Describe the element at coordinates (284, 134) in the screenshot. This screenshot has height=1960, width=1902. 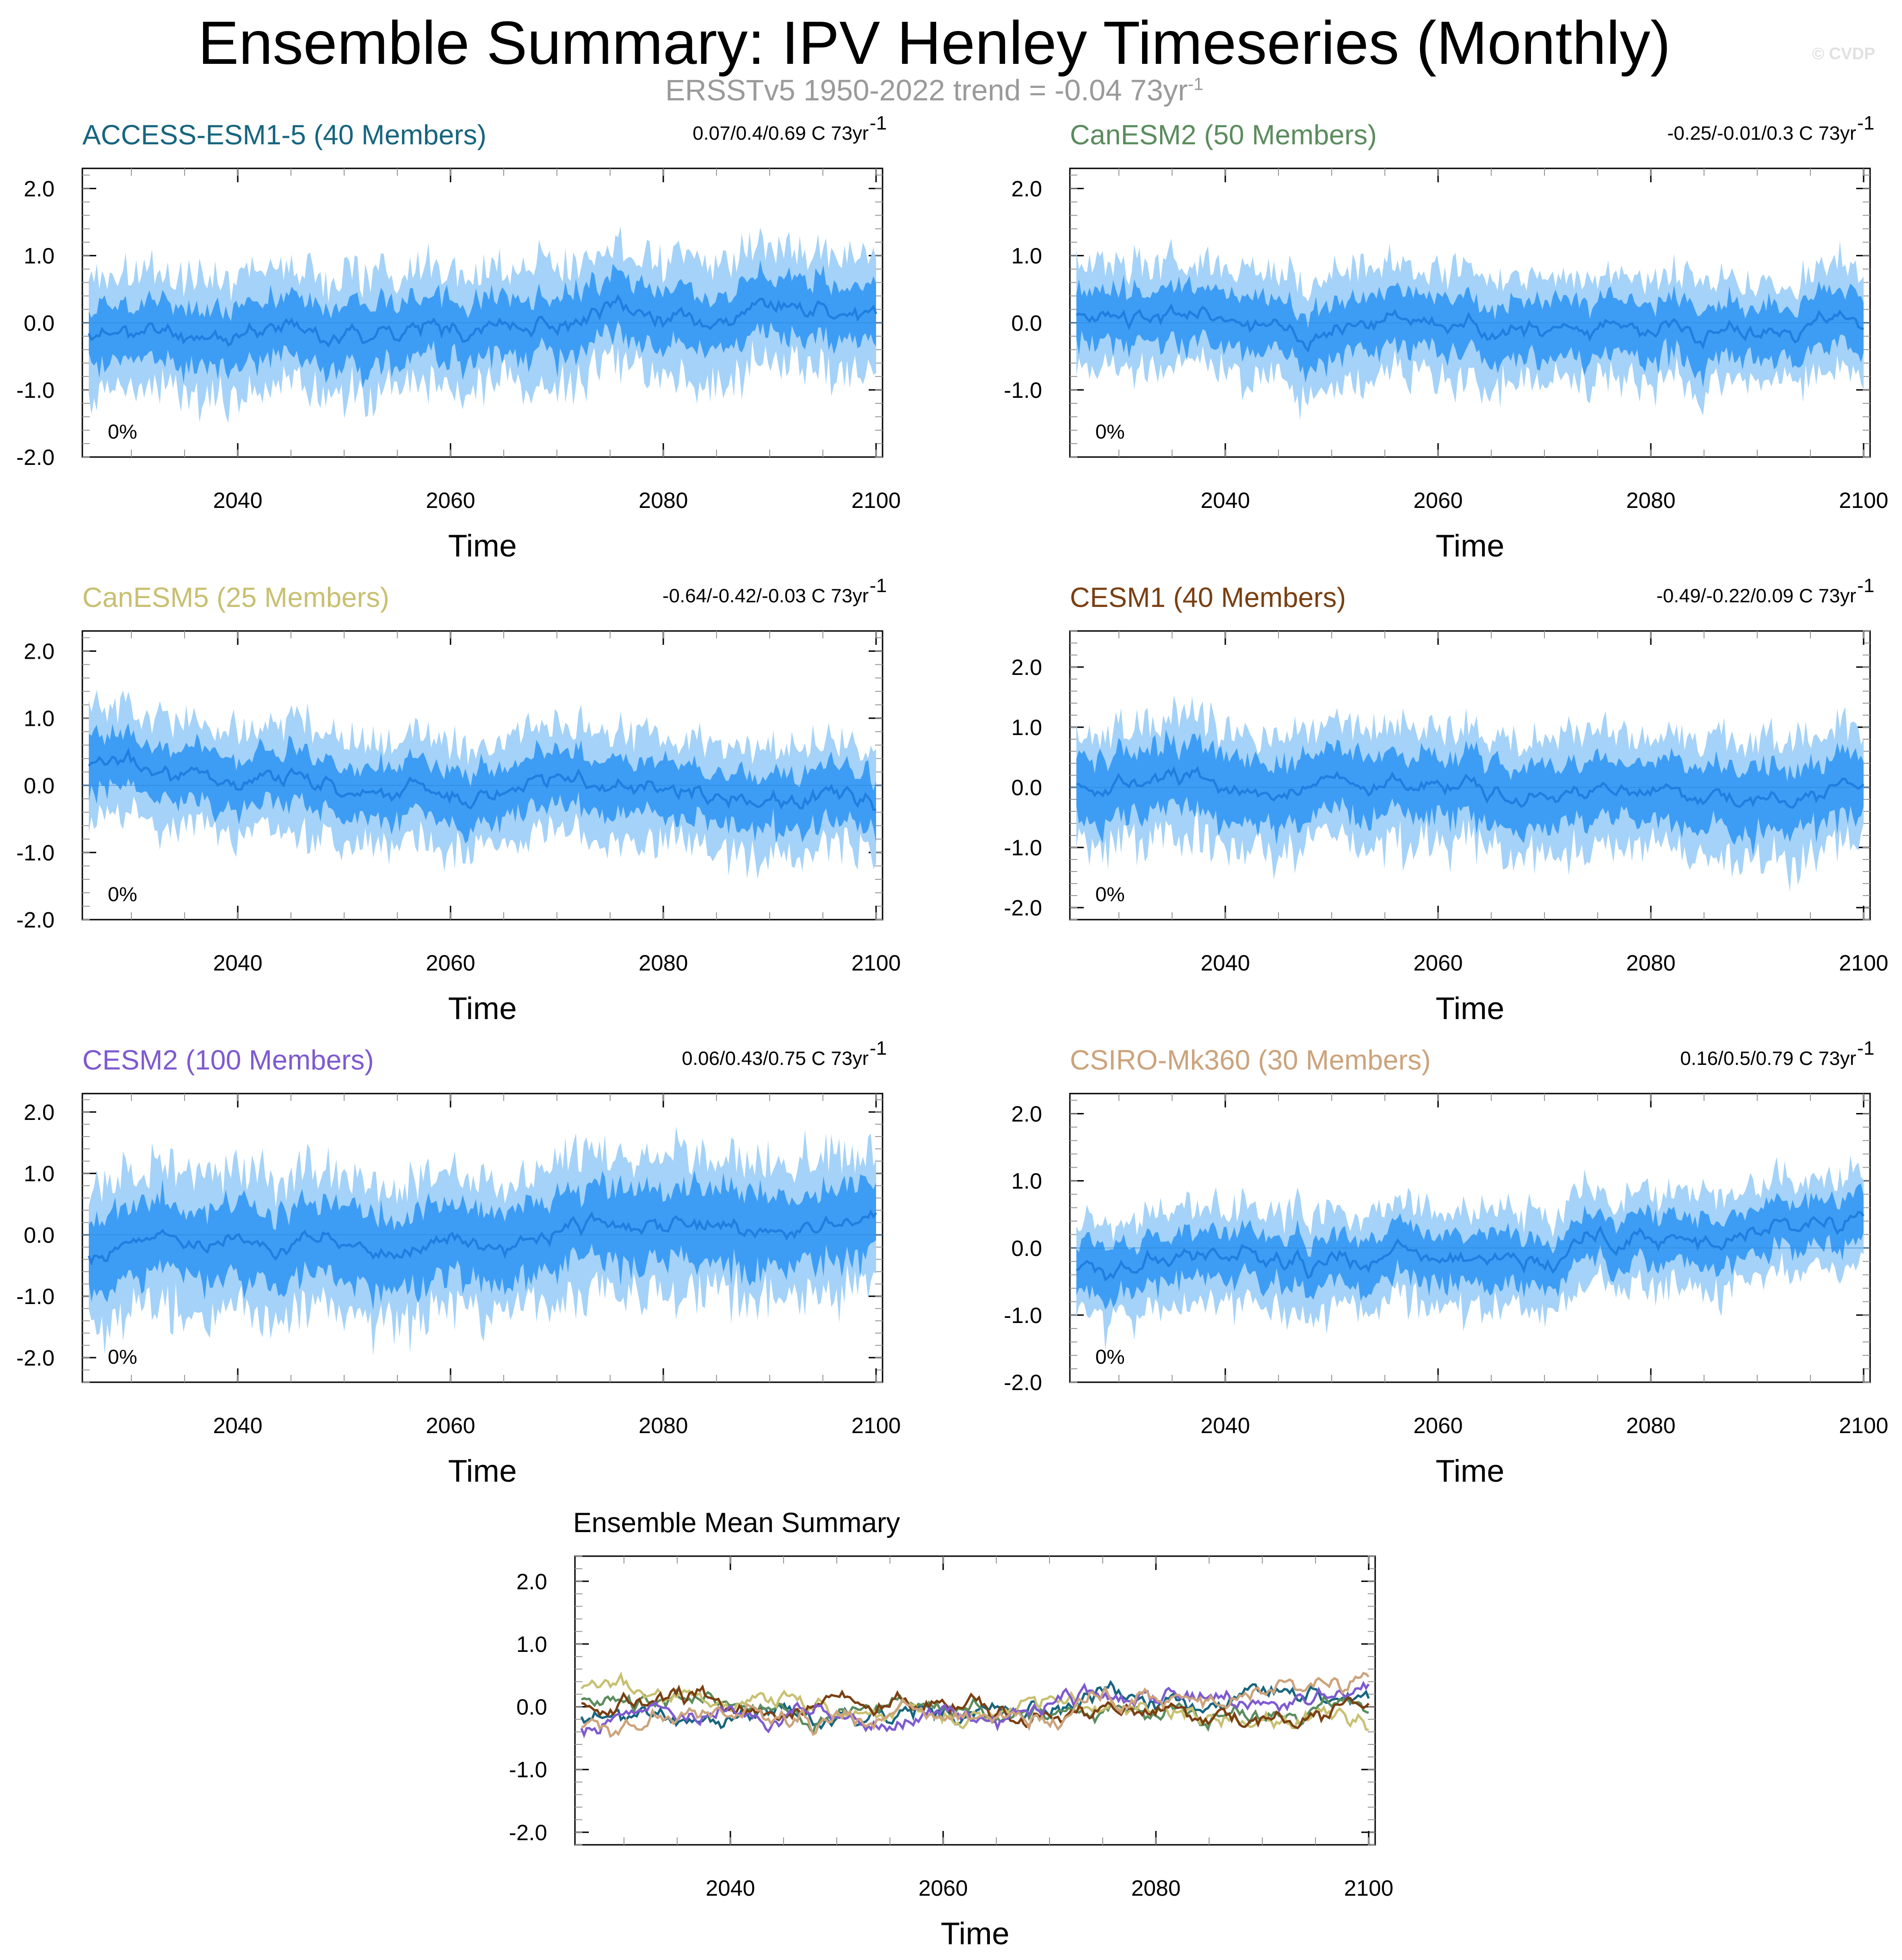
I see `panel-title: ACCESS-ESM1-5 (40 Members)` at that location.